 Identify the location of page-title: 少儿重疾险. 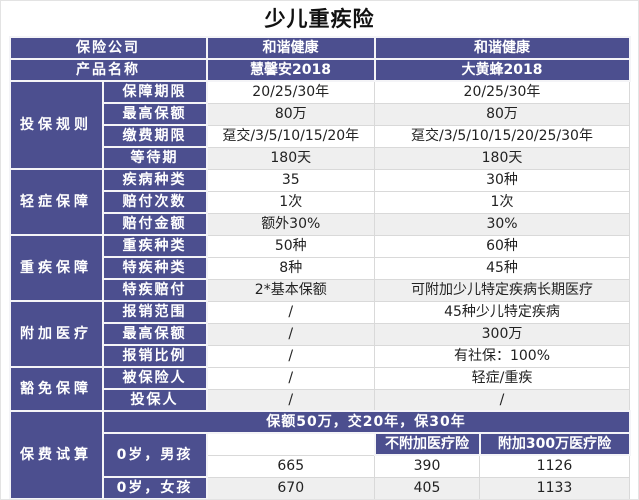
(319, 19).